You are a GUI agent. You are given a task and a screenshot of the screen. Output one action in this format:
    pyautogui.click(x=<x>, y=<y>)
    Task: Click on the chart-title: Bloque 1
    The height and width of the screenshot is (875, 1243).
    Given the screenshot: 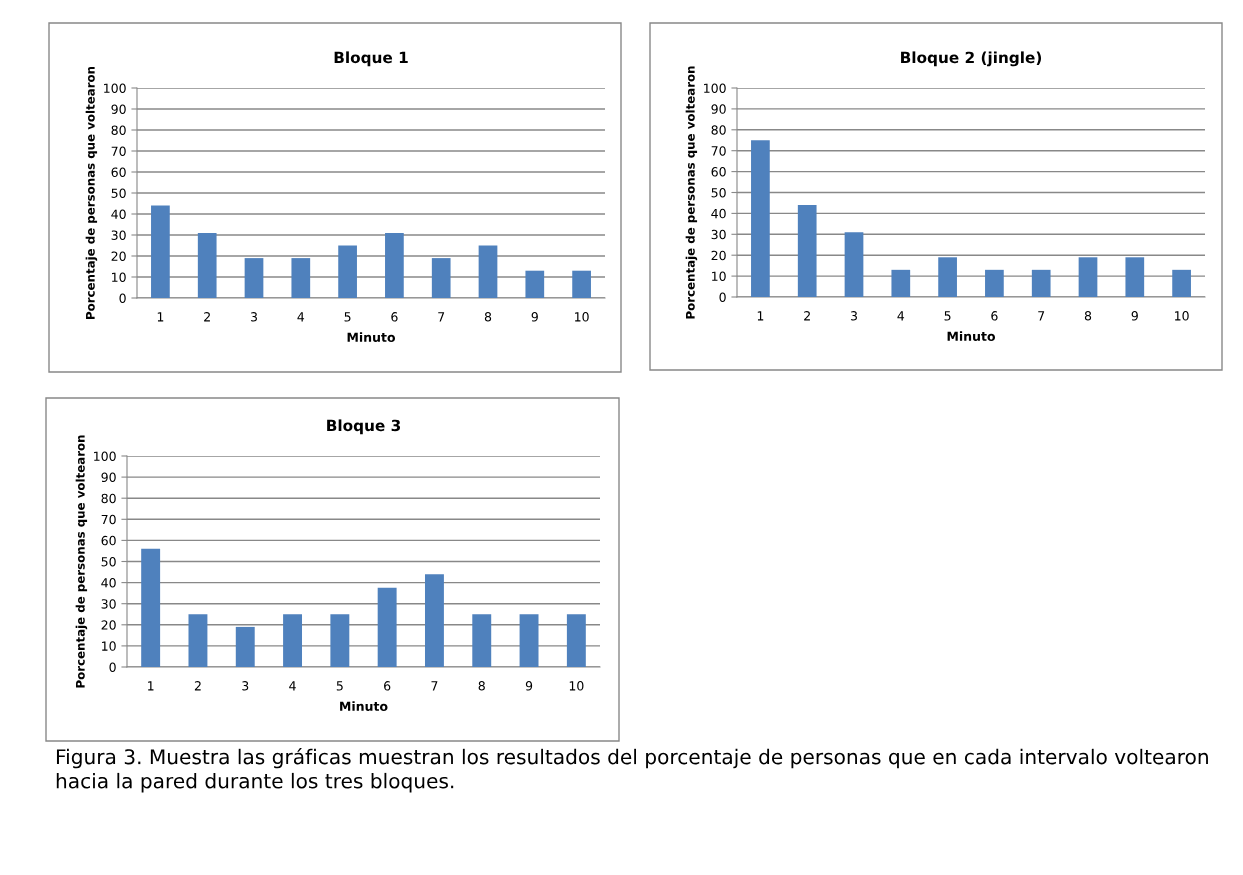 What is the action you would take?
    pyautogui.click(x=371, y=59)
    